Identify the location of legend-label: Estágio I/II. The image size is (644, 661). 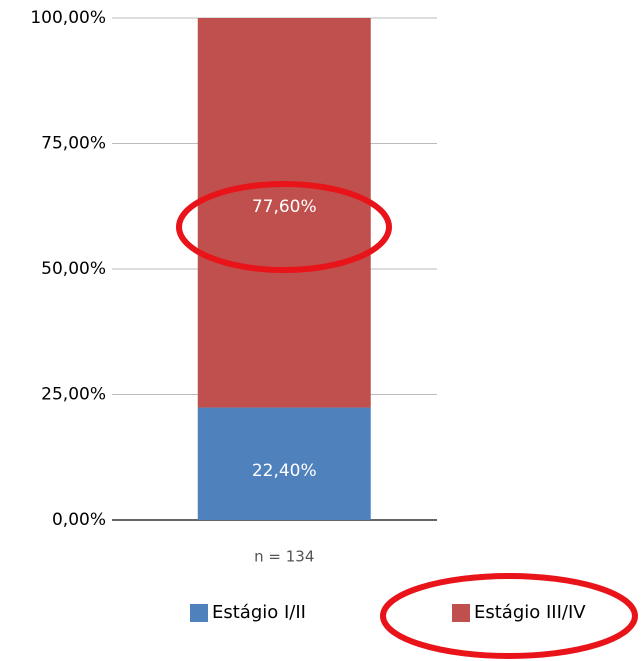
(259, 612).